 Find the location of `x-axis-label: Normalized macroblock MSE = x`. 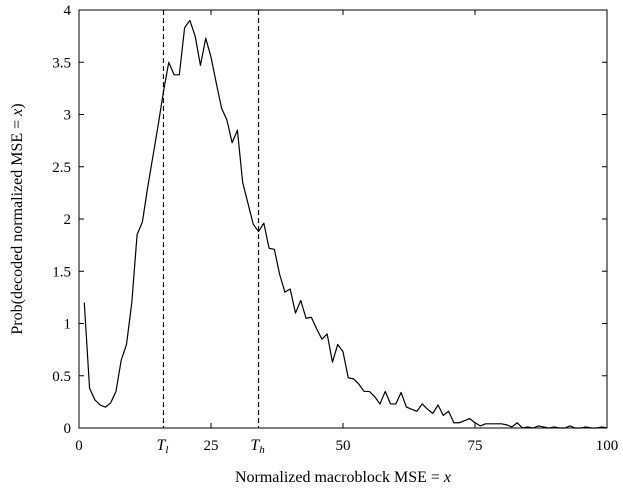

x-axis-label: Normalized macroblock MSE = x is located at coordinates (343, 477).